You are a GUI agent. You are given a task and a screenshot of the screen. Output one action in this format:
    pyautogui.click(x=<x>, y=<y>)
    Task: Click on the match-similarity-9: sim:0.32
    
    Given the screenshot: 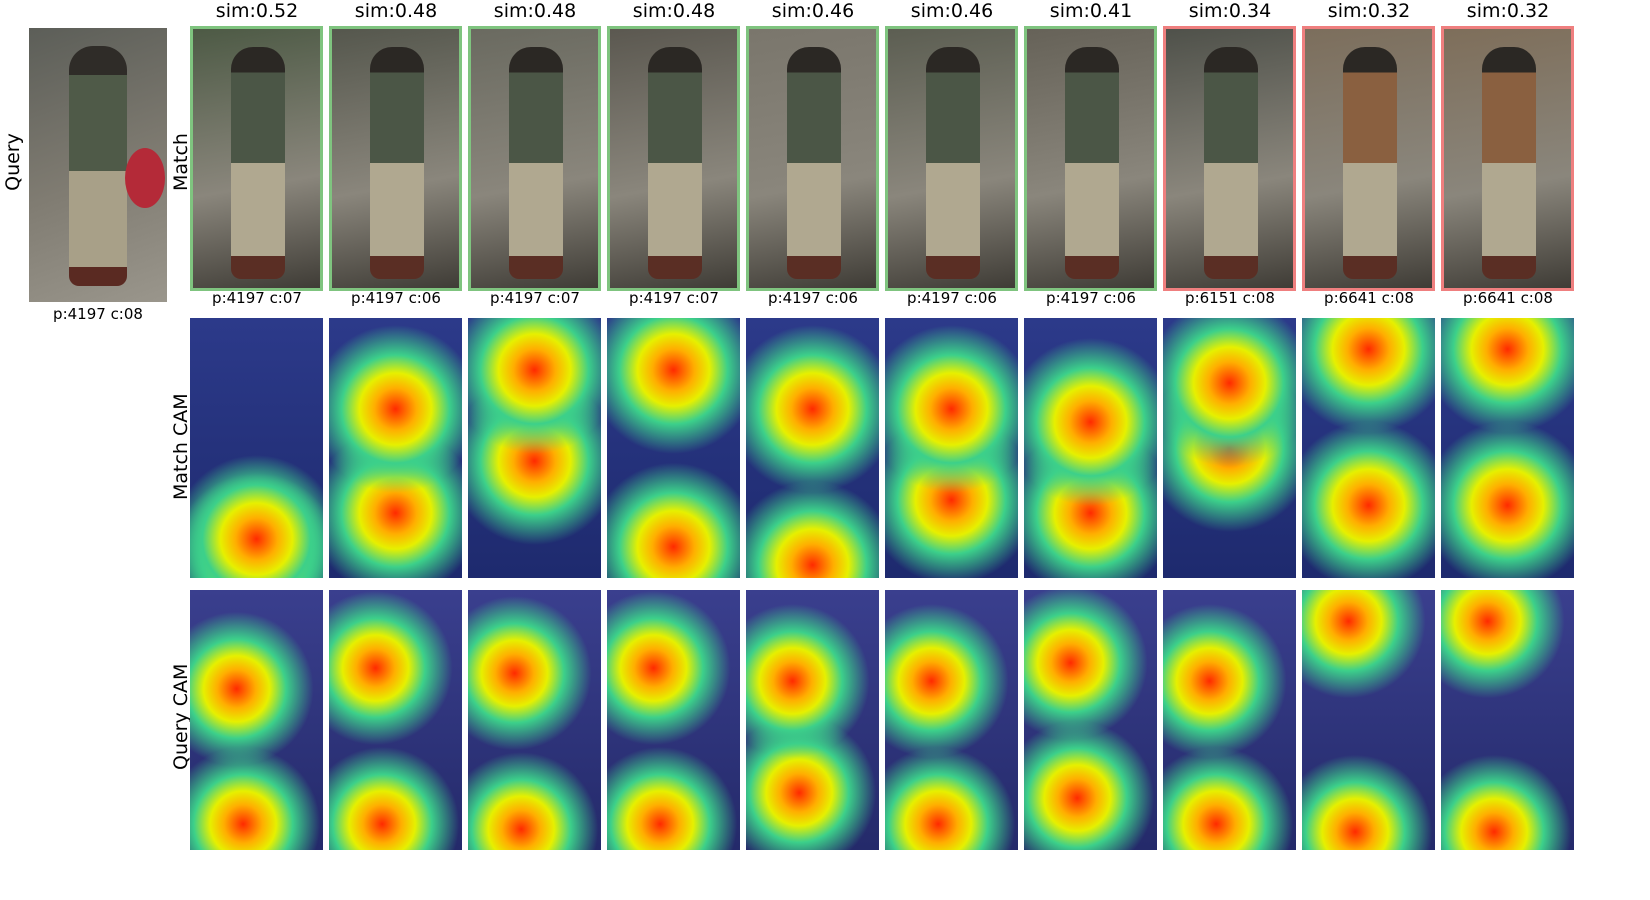 What is the action you would take?
    pyautogui.click(x=1369, y=11)
    